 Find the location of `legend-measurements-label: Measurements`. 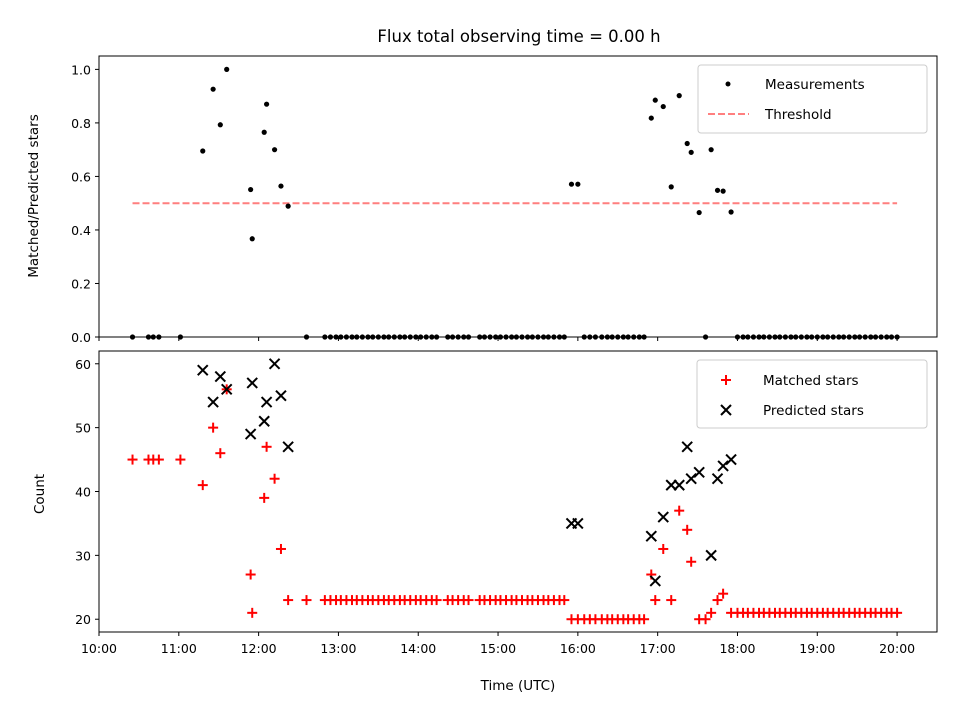

legend-measurements-label: Measurements is located at coordinates (815, 85).